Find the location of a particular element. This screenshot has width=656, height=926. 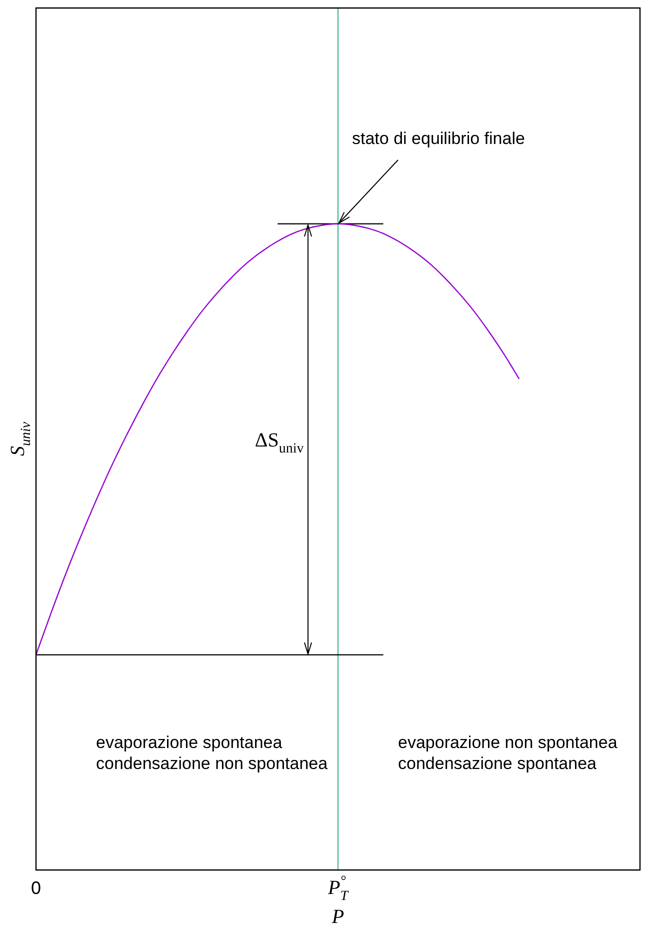

x-tick-label: 0 is located at coordinates (36, 888).